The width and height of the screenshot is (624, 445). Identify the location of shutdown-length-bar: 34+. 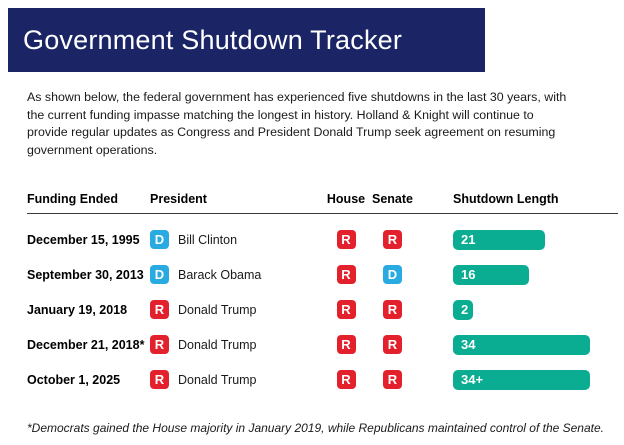
(521, 379).